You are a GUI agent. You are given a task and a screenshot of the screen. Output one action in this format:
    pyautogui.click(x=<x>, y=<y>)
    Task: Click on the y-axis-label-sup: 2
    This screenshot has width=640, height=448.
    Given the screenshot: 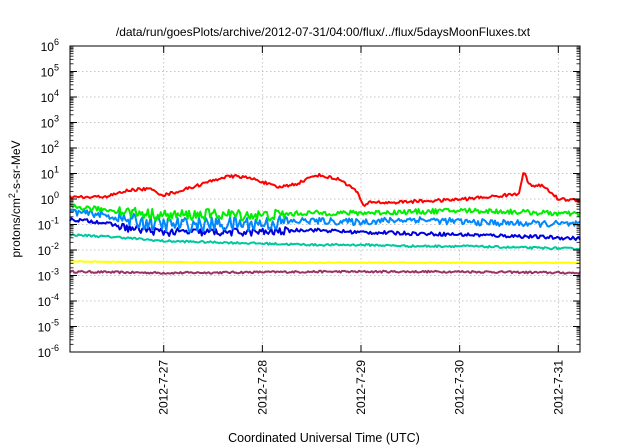 What is the action you would take?
    pyautogui.click(x=12, y=195)
    